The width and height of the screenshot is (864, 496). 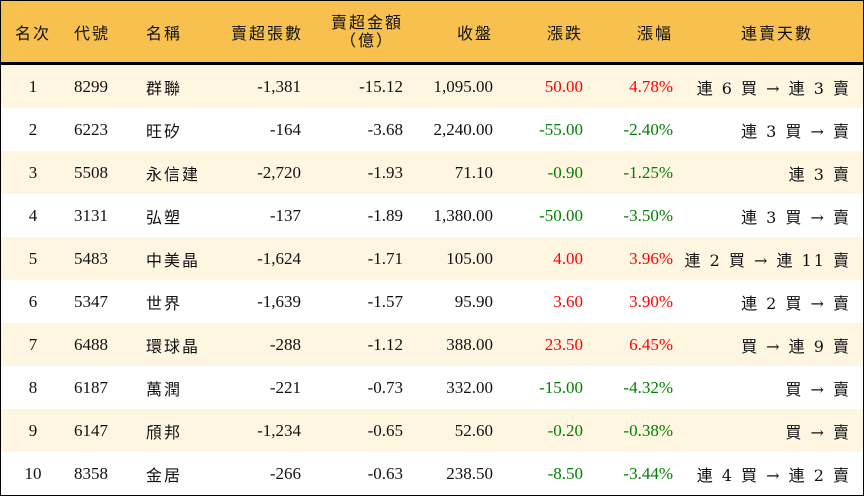 I want to click on cell-change: -50.00, so click(x=561, y=215).